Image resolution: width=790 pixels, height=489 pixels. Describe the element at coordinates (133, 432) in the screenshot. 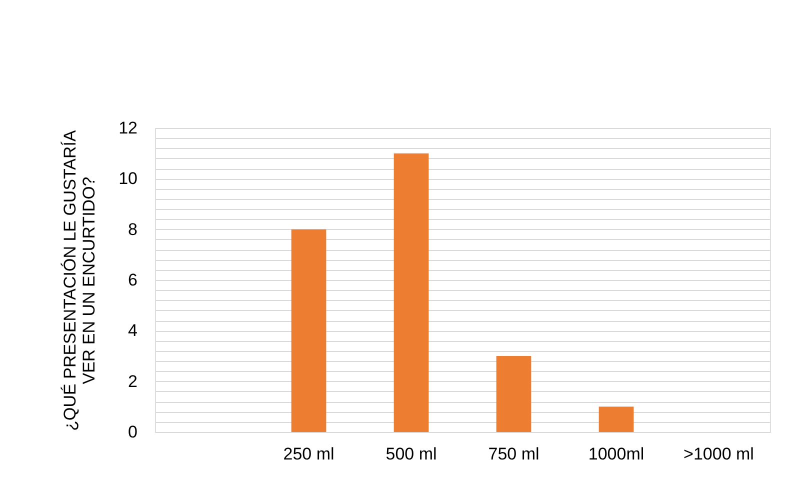

I see `y-tick-label: 0` at that location.